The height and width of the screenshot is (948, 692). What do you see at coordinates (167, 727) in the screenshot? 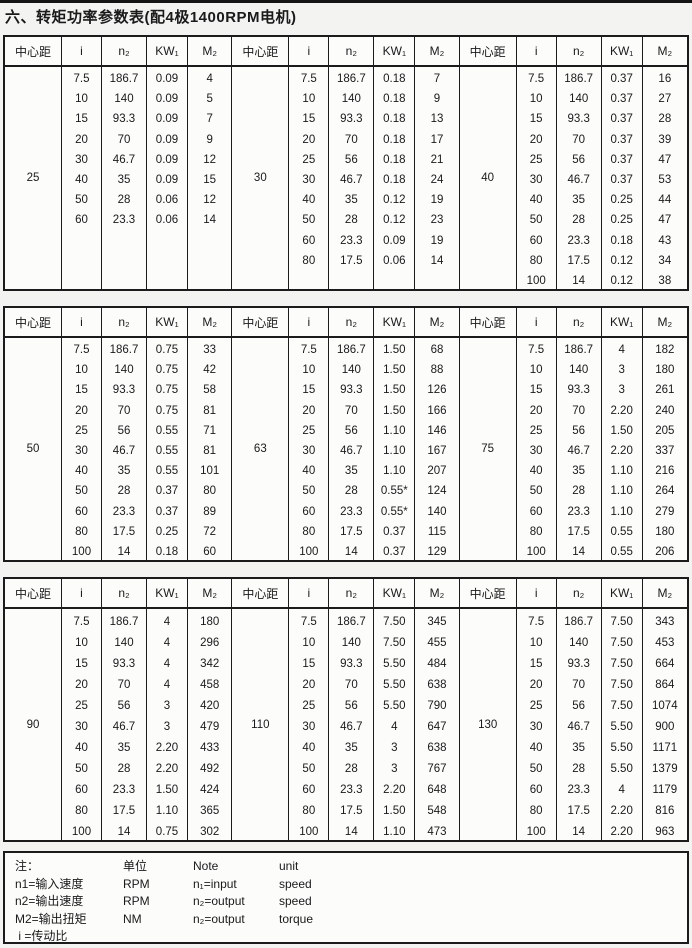
I see `table-cell: 3` at bounding box center [167, 727].